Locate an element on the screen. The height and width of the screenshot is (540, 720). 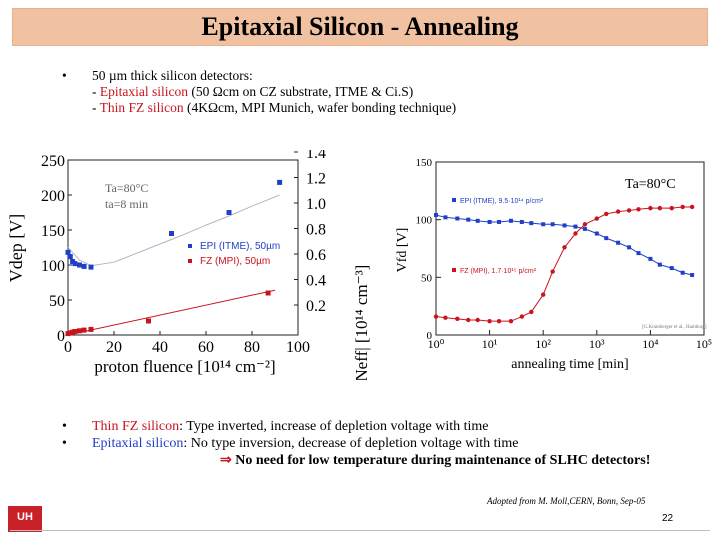
page-title: Epitaxial Silicon - Annealing is located at coordinates (360, 26).